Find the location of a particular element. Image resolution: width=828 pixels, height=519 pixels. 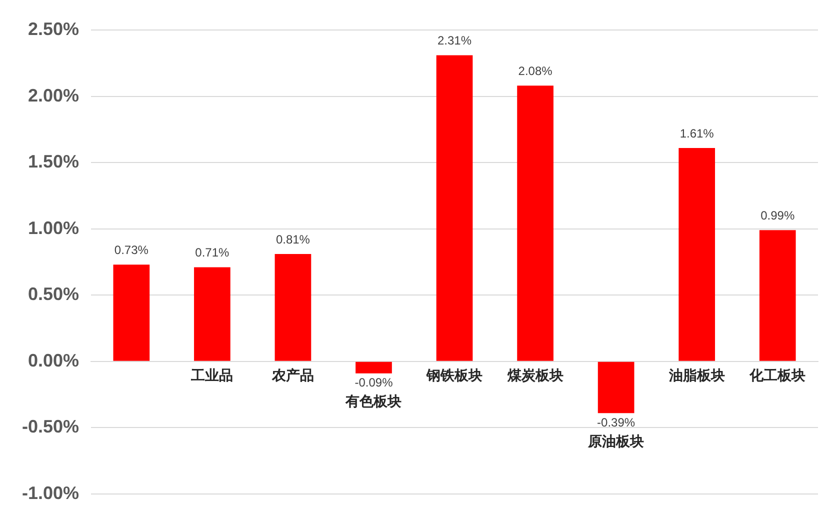

y-tick-label: -0.50% is located at coordinates (51, 426).